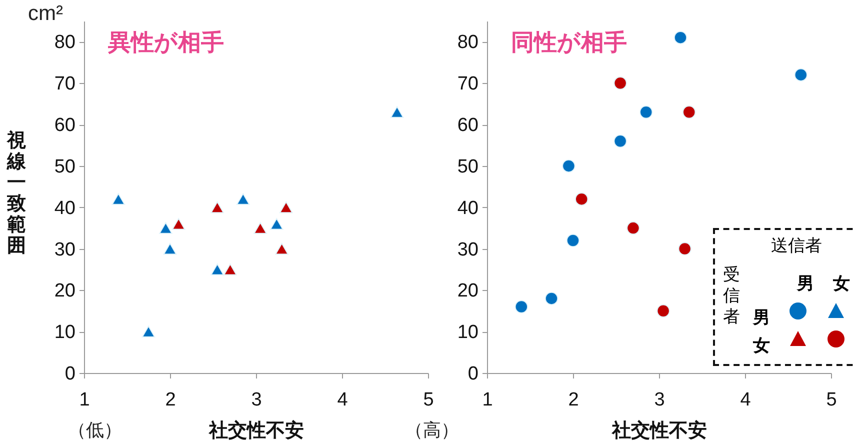  Describe the element at coordinates (761, 346) in the screenshot. I see `annotation: 女` at that location.